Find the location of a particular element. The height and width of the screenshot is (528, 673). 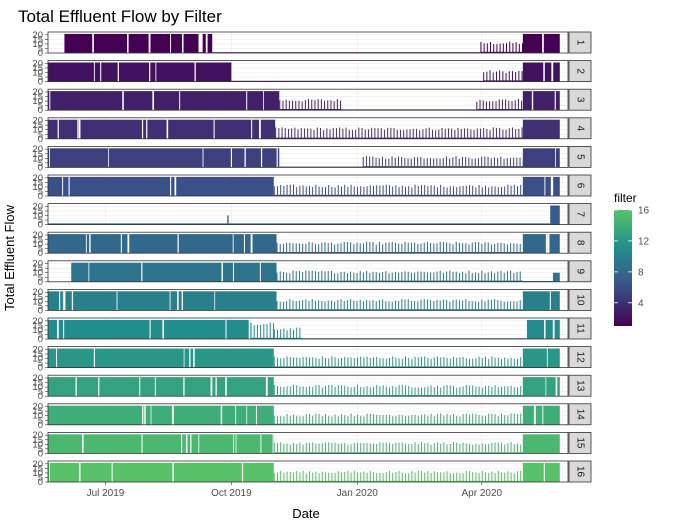

facet-strip-label: 1 is located at coordinates (579, 43).